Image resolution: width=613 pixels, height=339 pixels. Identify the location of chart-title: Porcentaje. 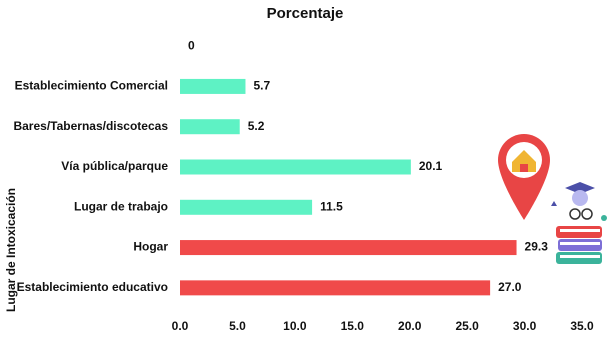
(305, 13).